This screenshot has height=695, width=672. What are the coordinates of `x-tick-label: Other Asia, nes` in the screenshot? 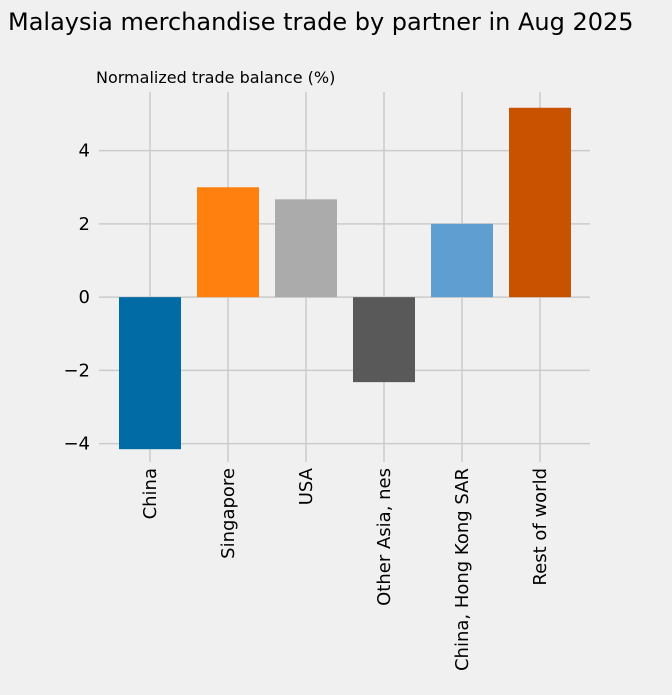 It's located at (384, 537).